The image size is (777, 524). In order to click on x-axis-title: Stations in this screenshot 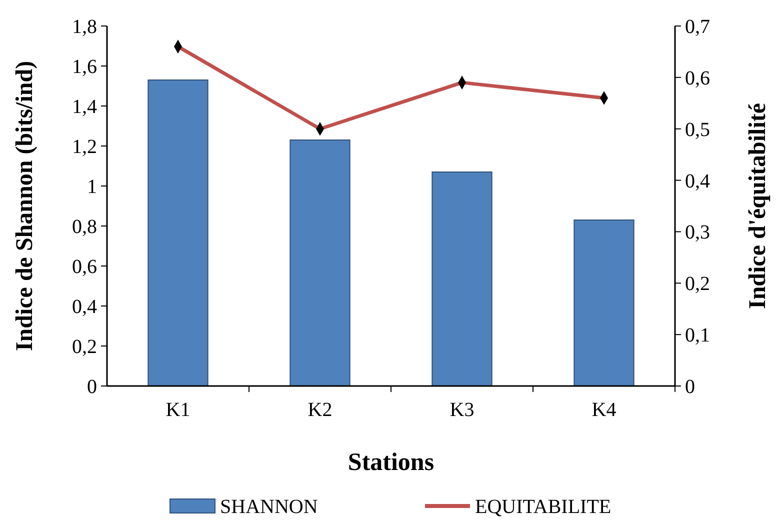, I will do `click(391, 462)`.